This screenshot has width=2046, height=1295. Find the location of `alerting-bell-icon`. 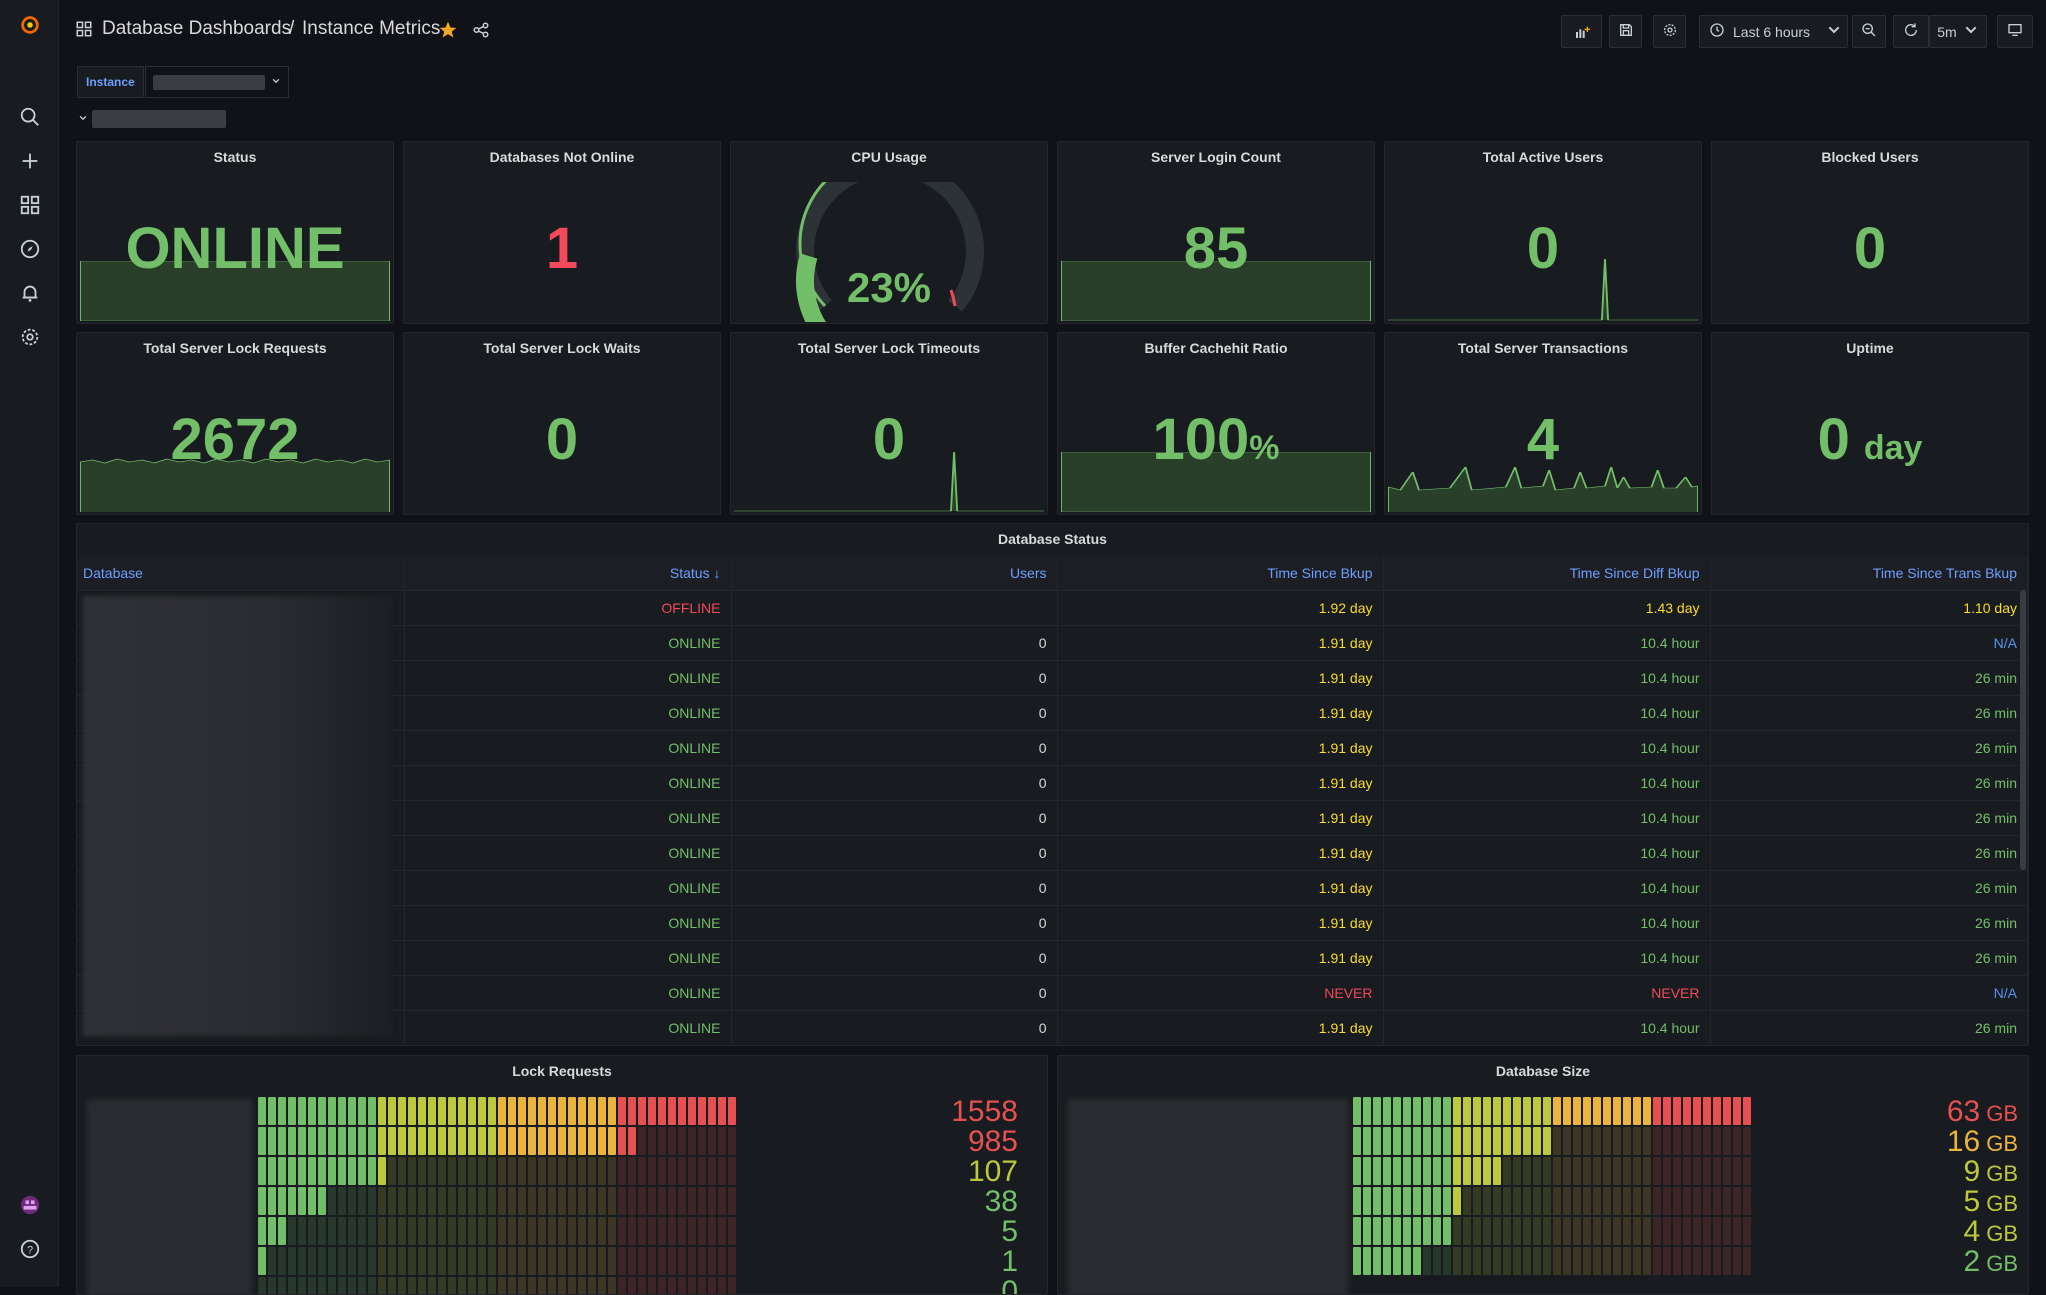

alerting-bell-icon is located at coordinates (30, 293).